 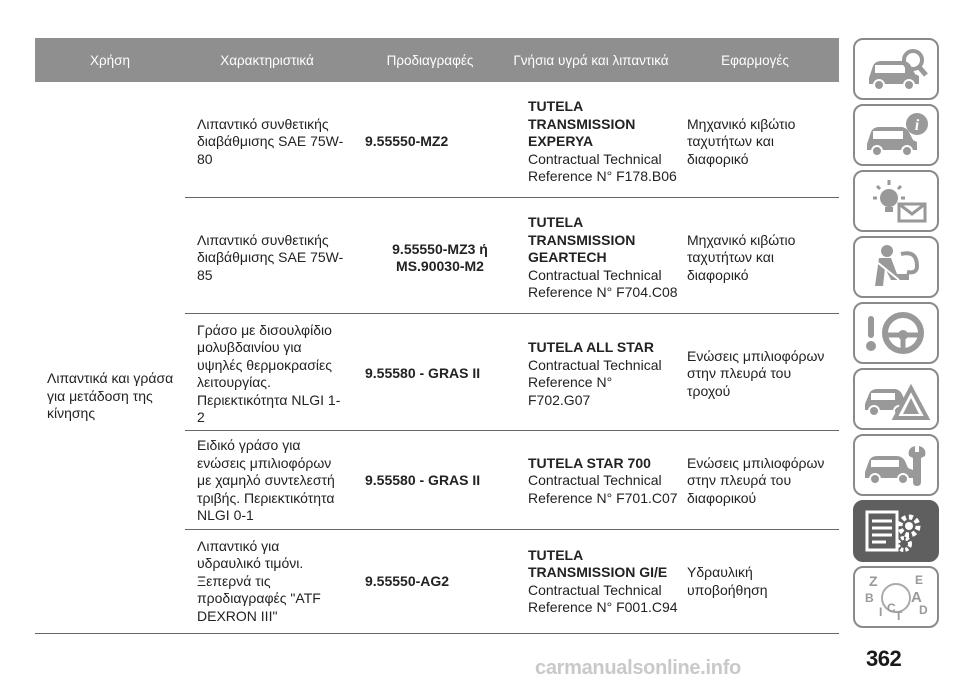 What do you see at coordinates (923, 610) in the screenshot?
I see `index-letter: D` at bounding box center [923, 610].